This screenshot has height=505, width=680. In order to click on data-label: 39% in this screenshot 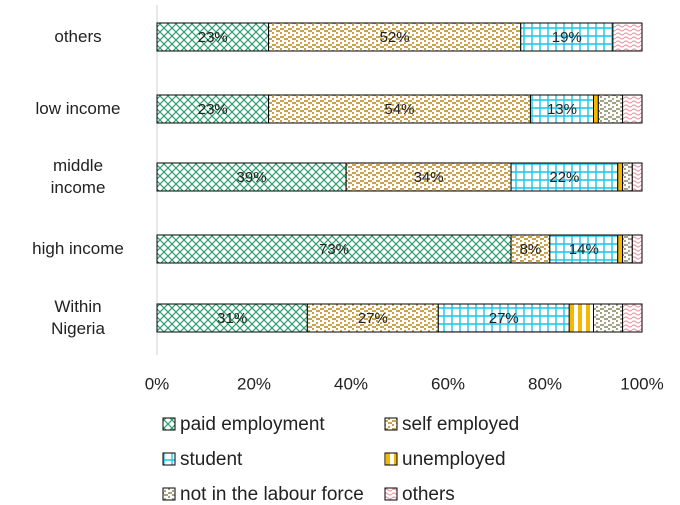, I will do `click(252, 177)`.